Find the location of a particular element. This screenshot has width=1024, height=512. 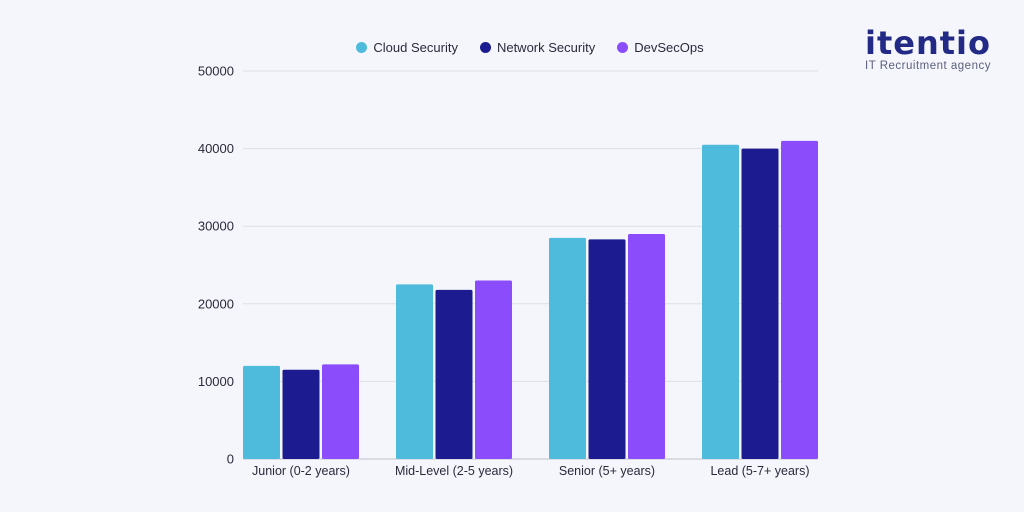

y-tick-label: 50000 is located at coordinates (216, 71).